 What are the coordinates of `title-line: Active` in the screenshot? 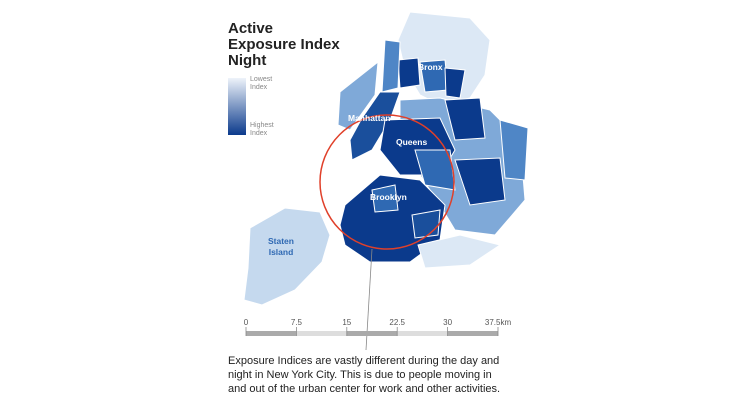 It's located at (250, 28).